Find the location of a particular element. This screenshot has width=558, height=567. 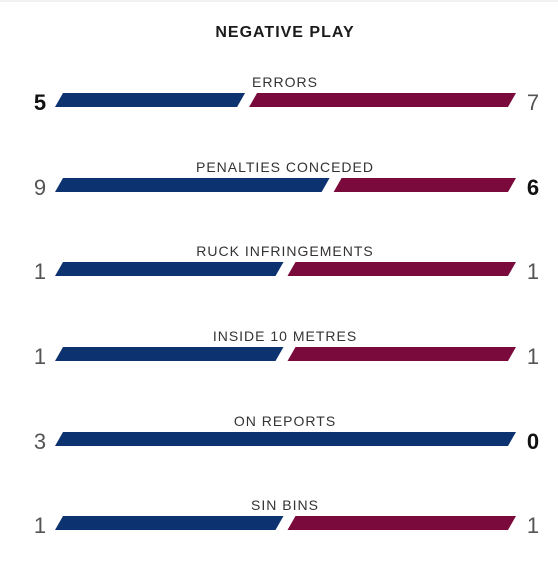

home-value: 9 is located at coordinates (40, 187).